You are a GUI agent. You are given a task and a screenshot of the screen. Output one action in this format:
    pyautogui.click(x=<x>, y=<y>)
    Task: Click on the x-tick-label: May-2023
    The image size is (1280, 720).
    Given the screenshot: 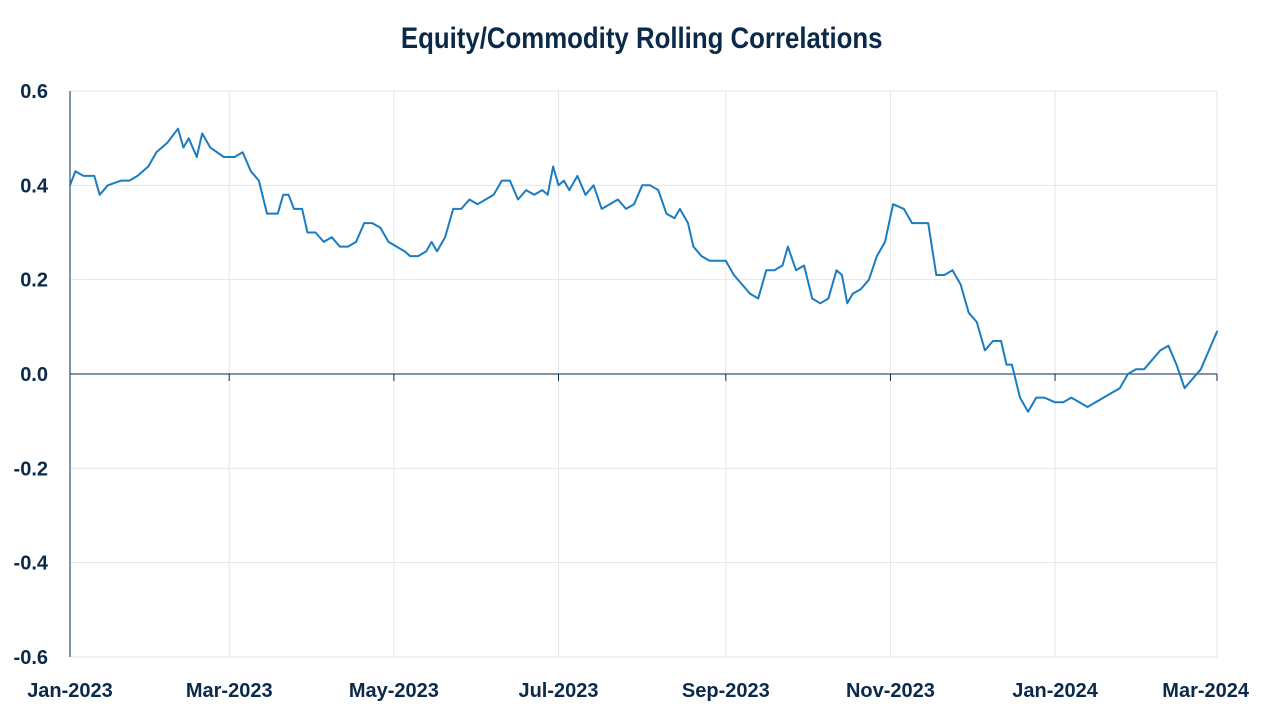 What is the action you would take?
    pyautogui.click(x=394, y=691)
    